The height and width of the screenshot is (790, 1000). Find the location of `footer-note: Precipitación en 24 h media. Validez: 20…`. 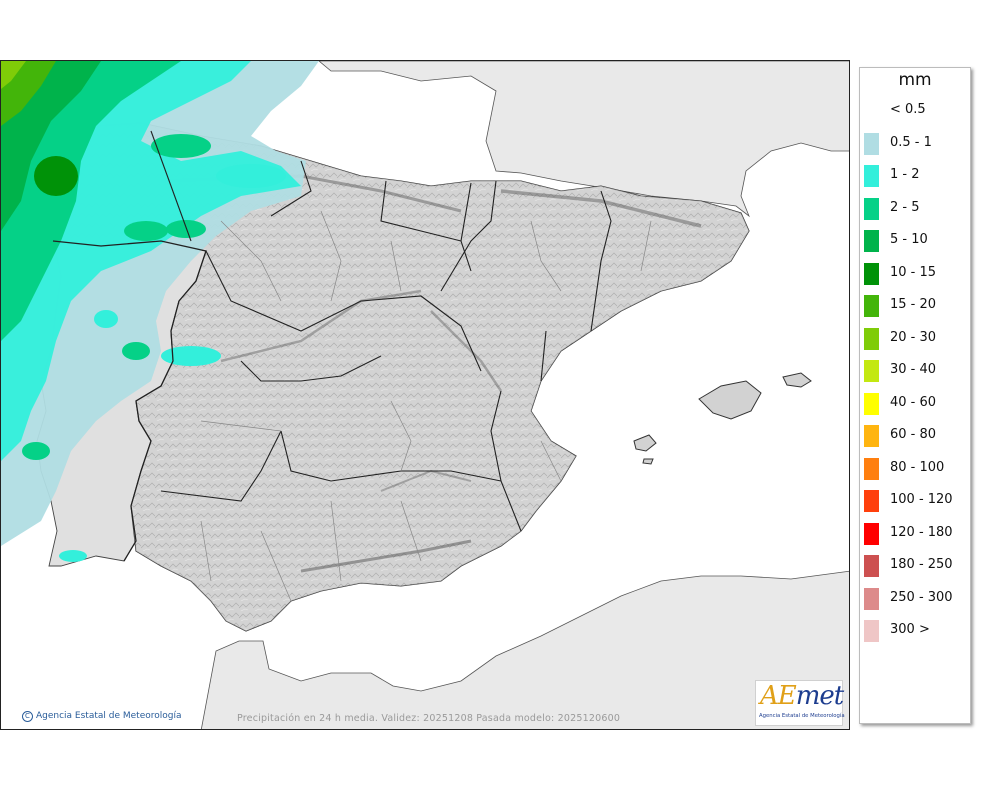

footer-note: Precipitación en 24 h media. Validez: 20… is located at coordinates (429, 718).